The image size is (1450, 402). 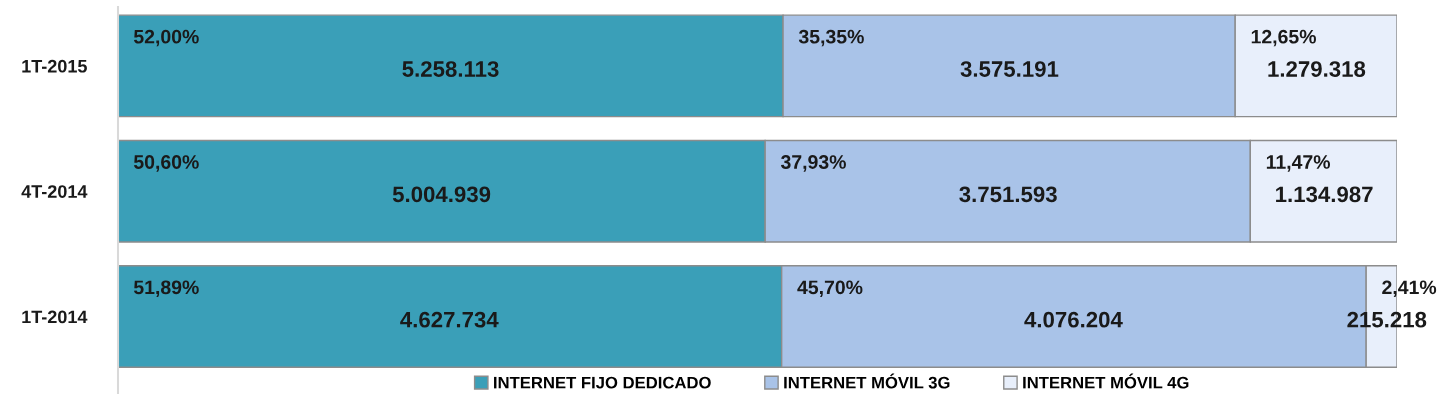 What do you see at coordinates (1317, 69) in the screenshot?
I see `annotation: 1.279.318` at bounding box center [1317, 69].